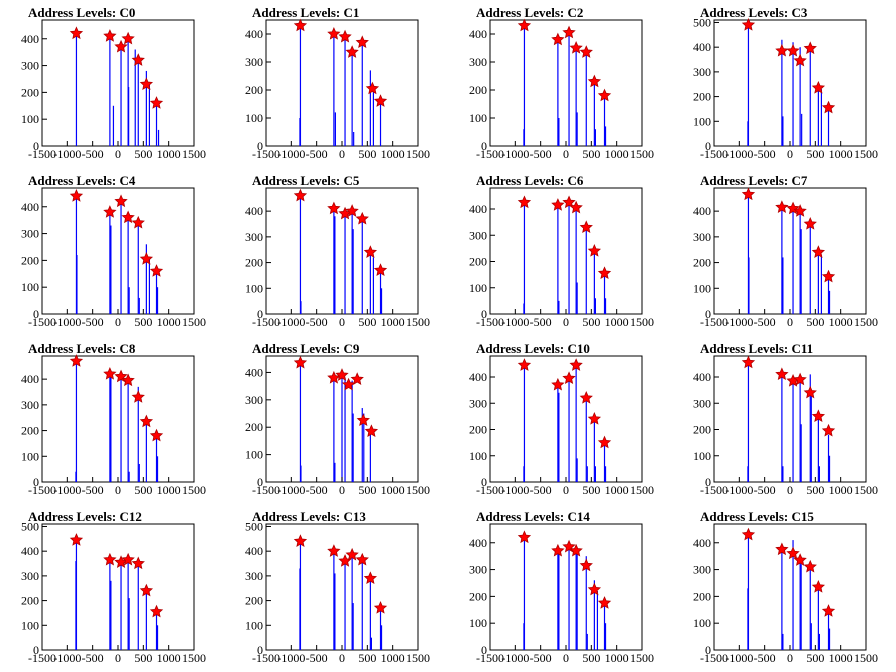 The width and height of the screenshot is (896, 672). Describe the element at coordinates (757, 516) in the screenshot. I see `chart-title: Address Levels: C15` at that location.